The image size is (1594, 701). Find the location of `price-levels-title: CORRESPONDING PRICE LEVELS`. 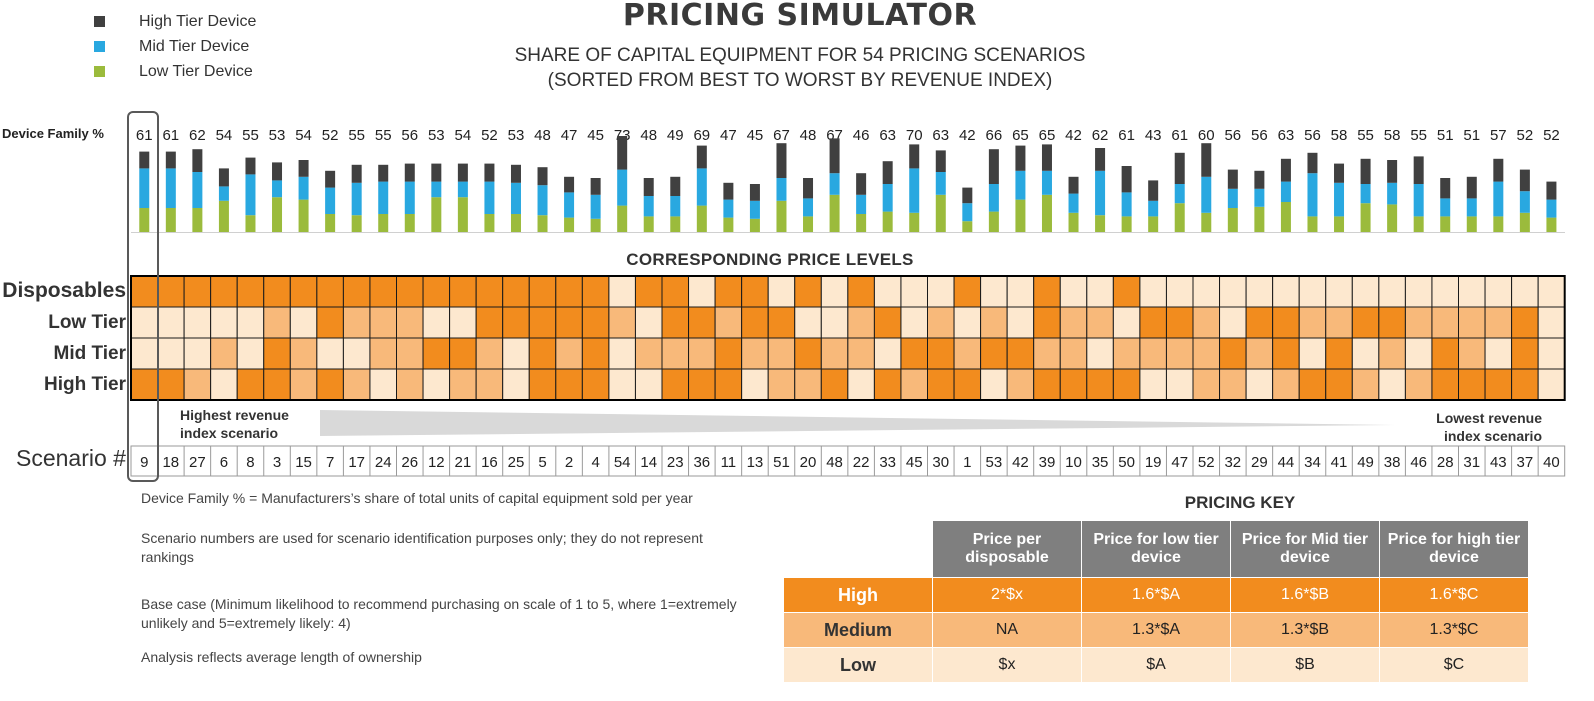

price-levels-title: CORRESPONDING PRICE LEVELS is located at coordinates (770, 259).